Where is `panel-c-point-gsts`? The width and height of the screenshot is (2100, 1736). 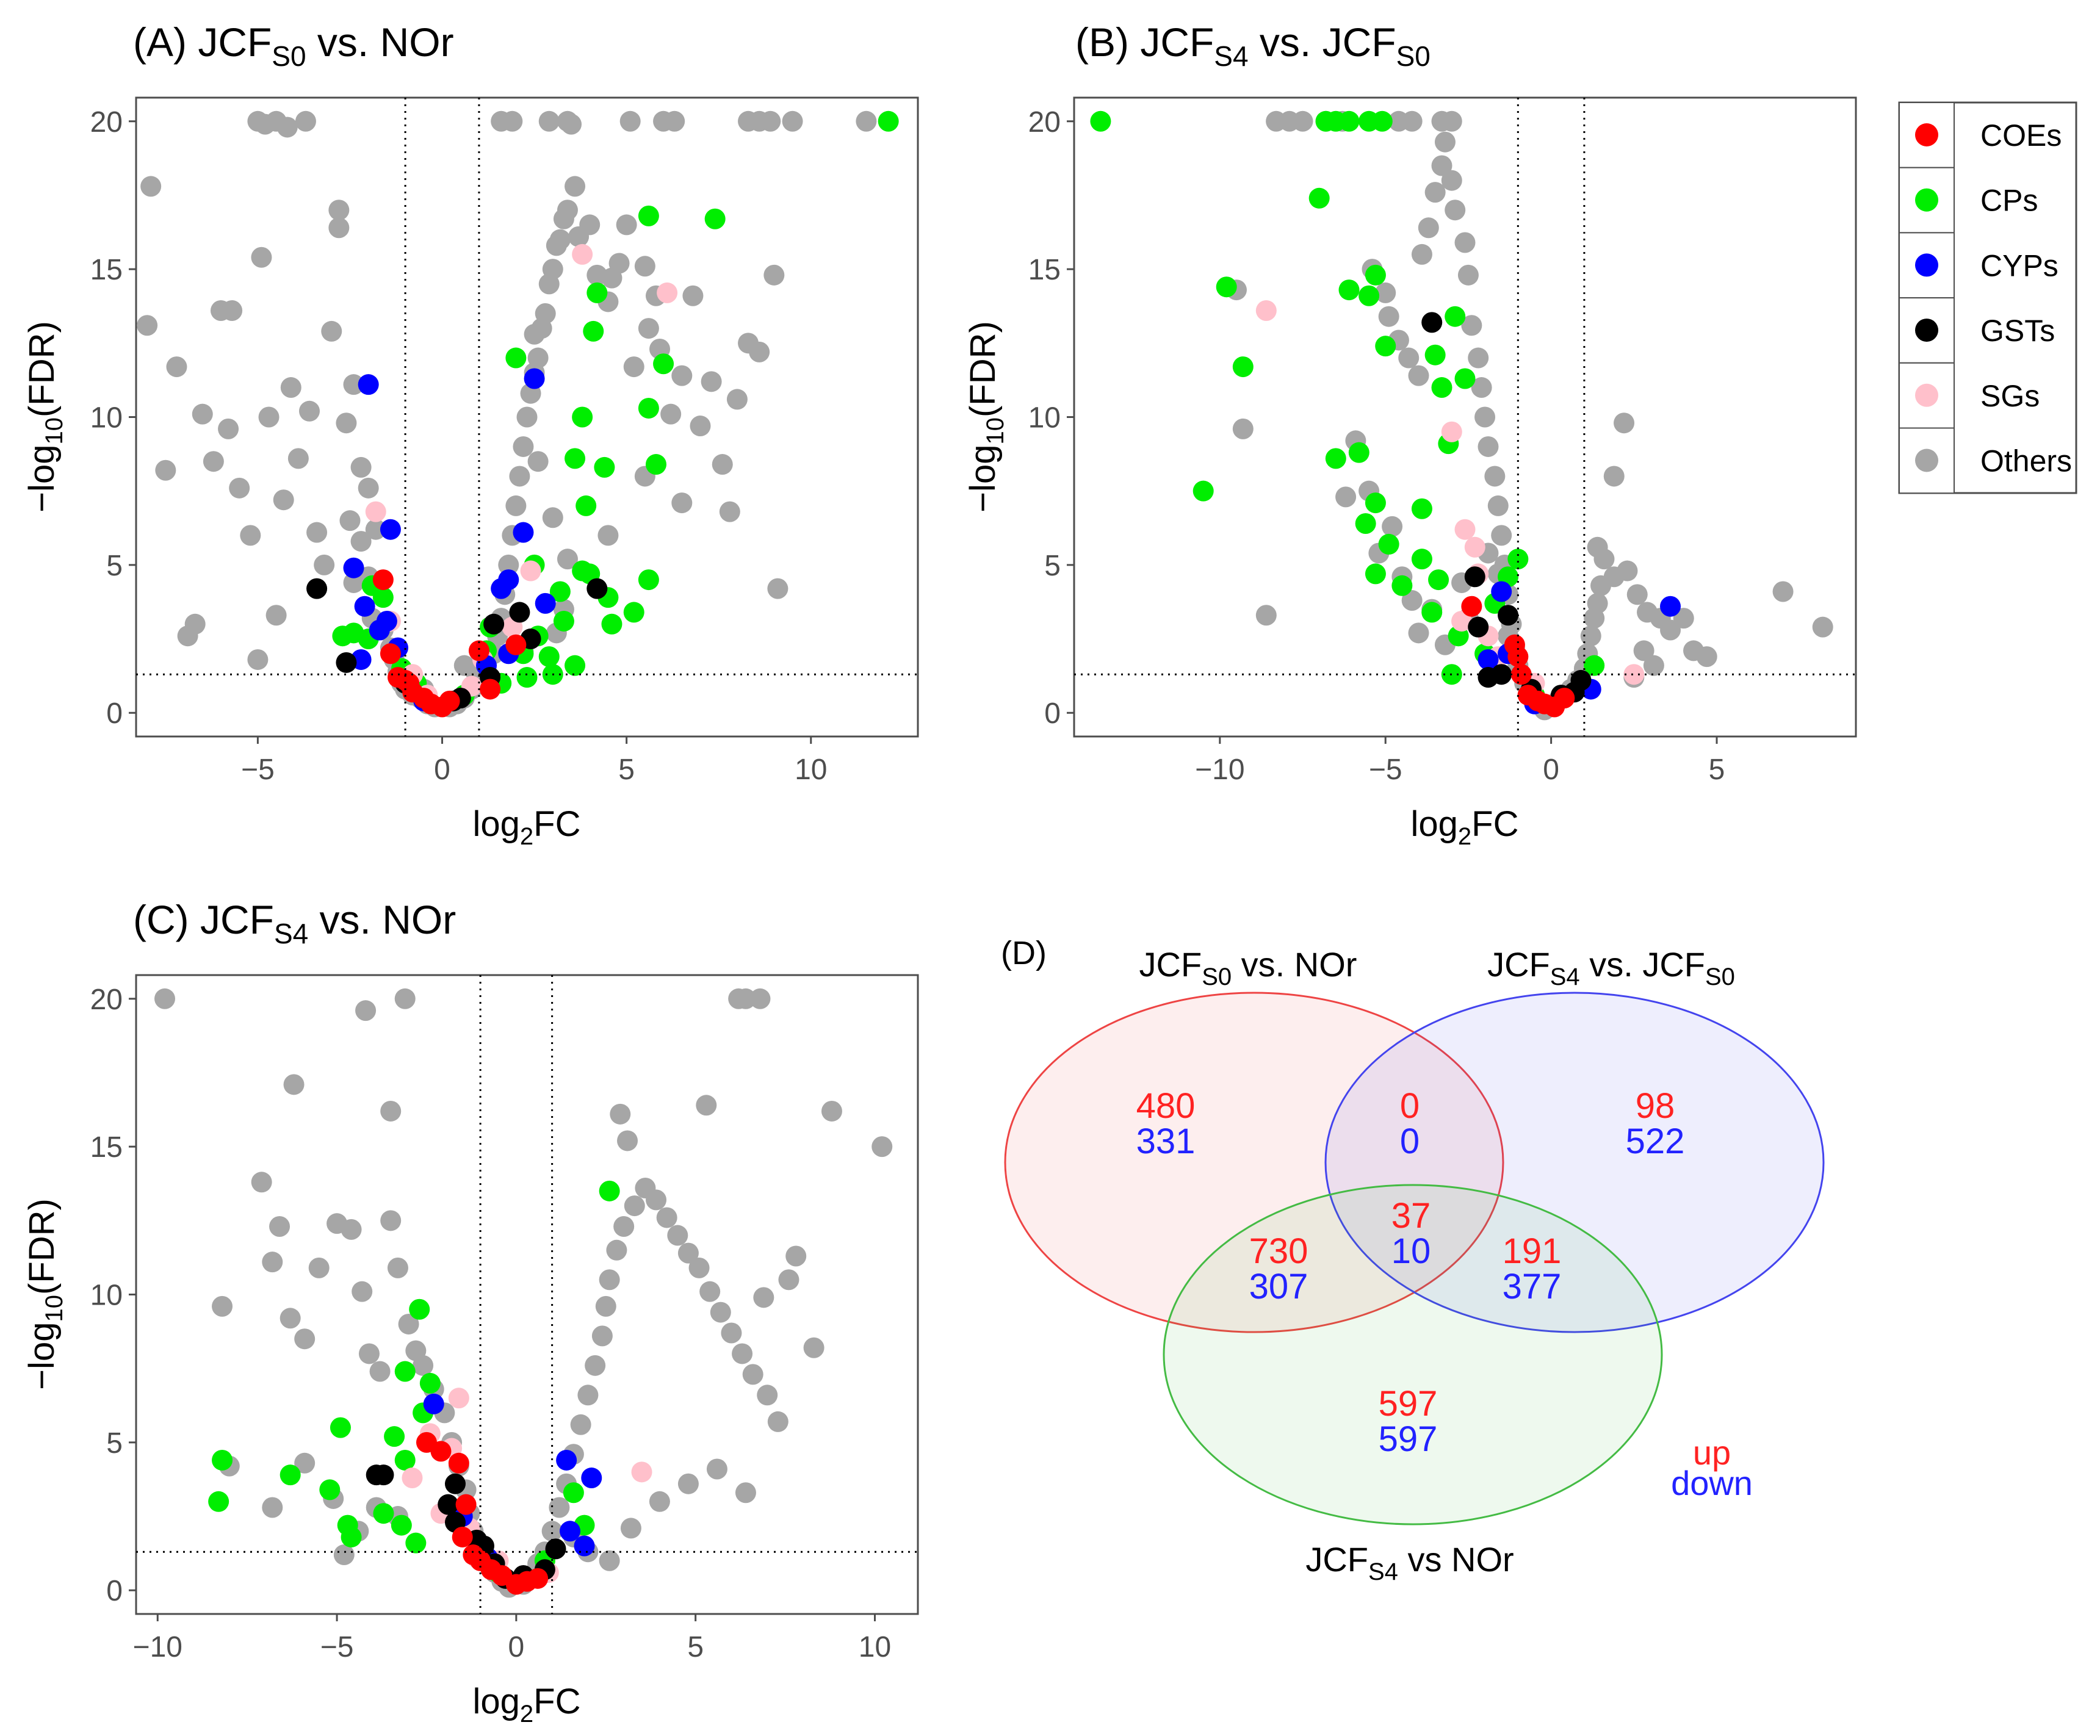 panel-c-point-gsts is located at coordinates (383, 1475).